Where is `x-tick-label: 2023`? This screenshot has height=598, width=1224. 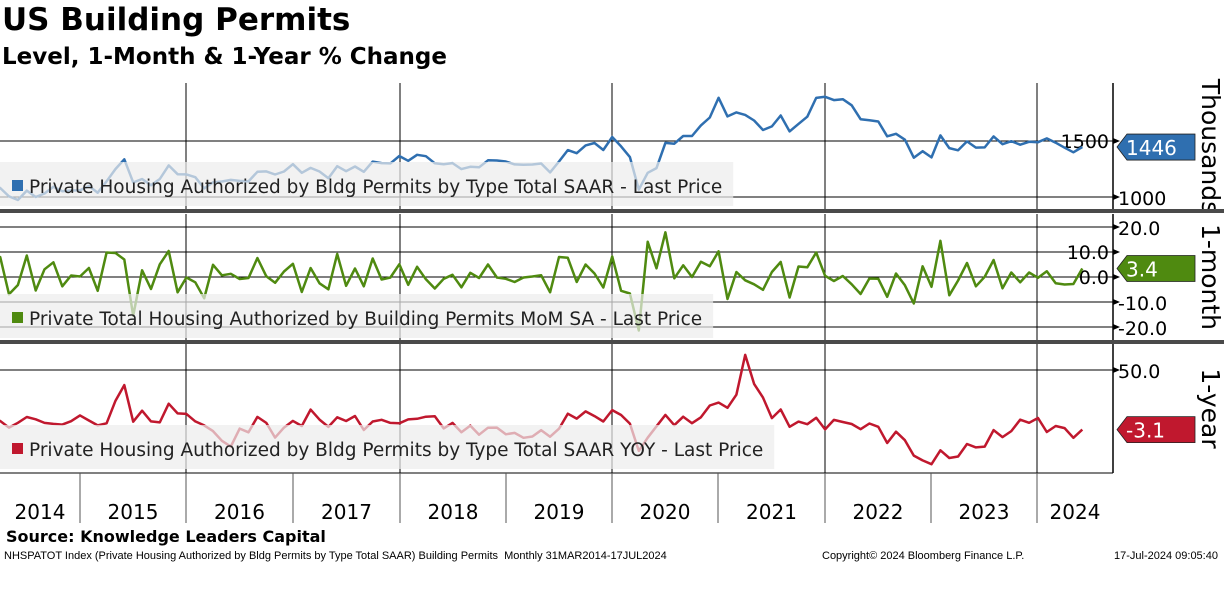 x-tick-label: 2023 is located at coordinates (984, 512).